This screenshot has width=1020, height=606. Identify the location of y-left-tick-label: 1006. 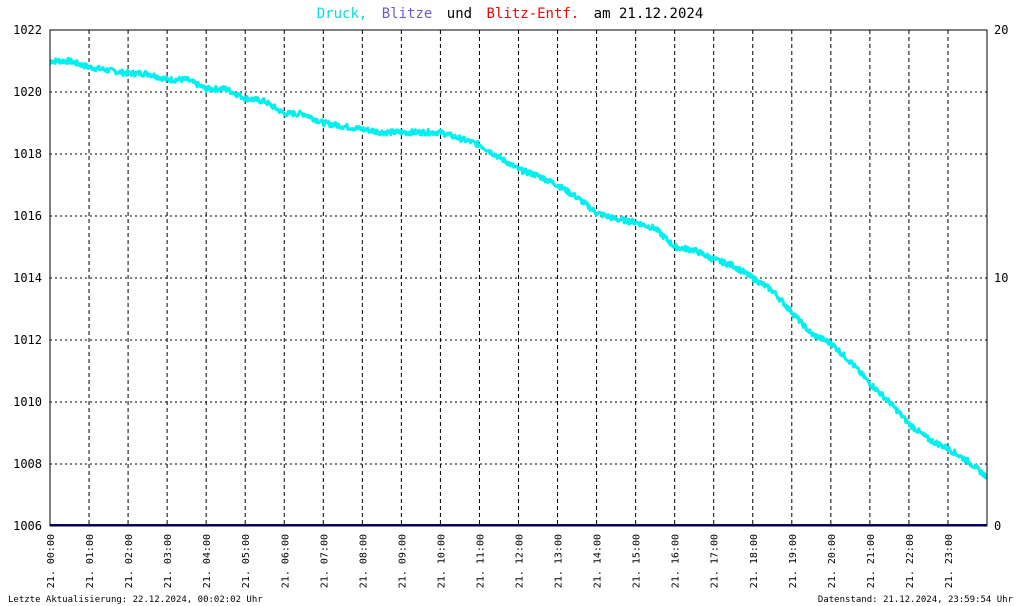
(27, 526).